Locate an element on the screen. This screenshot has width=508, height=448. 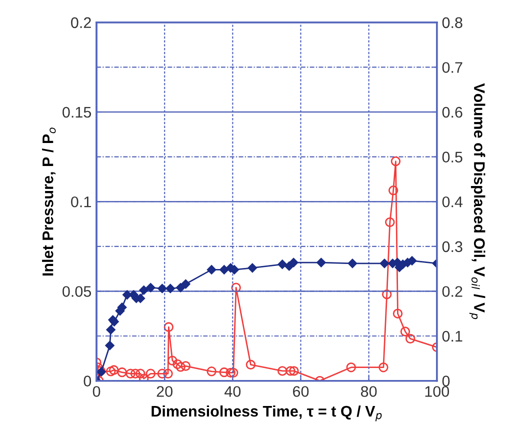
y-tick-label: 0.05 is located at coordinates (77, 291).